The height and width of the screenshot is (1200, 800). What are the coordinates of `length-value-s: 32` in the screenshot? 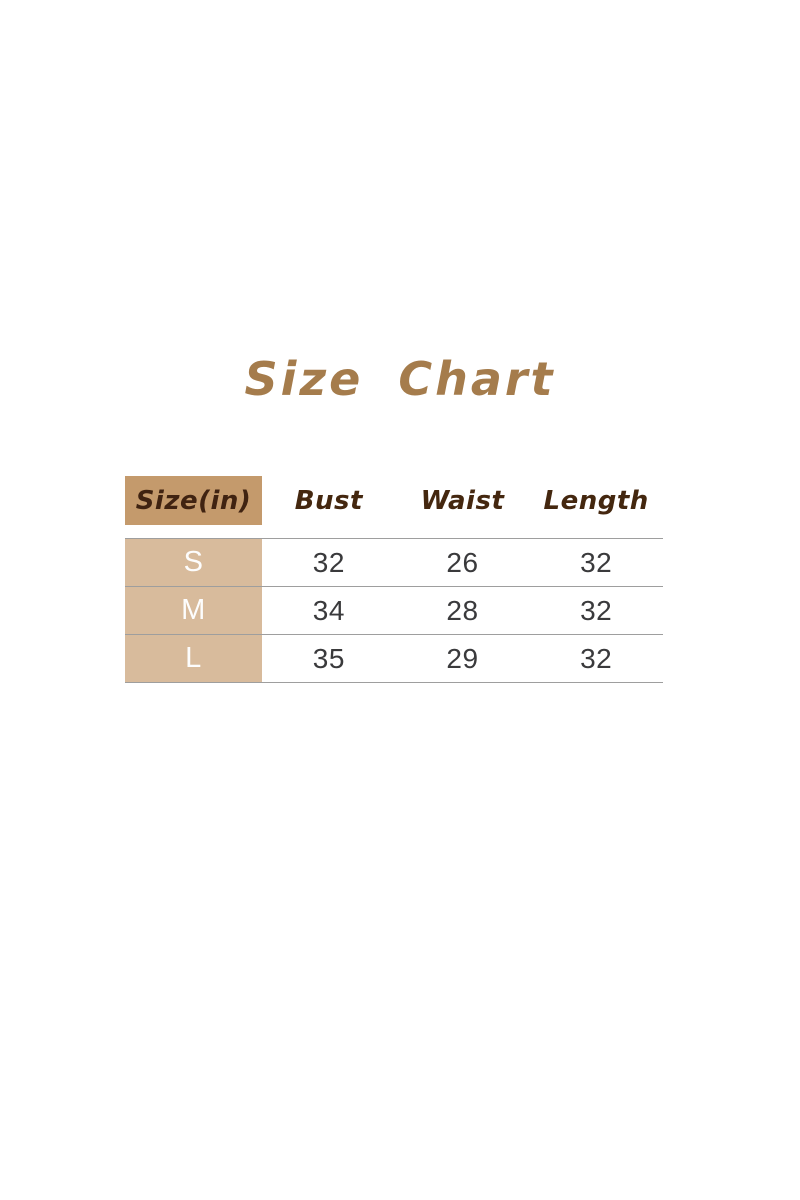 It's located at (596, 562).